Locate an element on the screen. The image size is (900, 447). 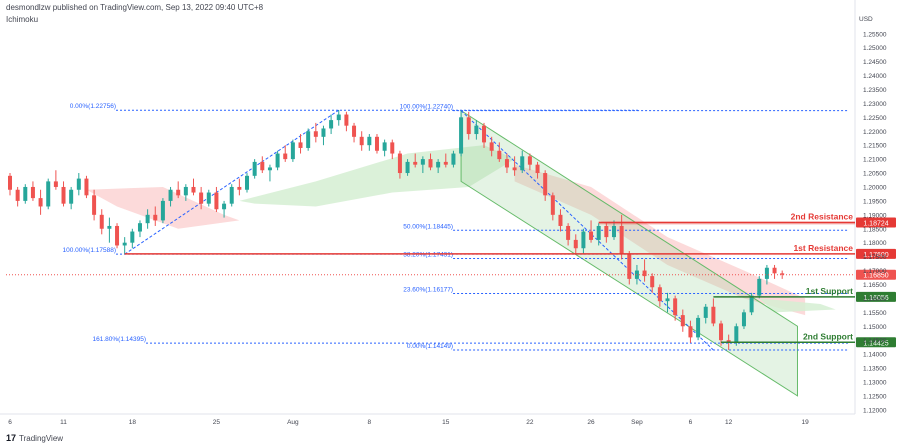
price-axis-tick: 1.20500 is located at coordinates (875, 174).